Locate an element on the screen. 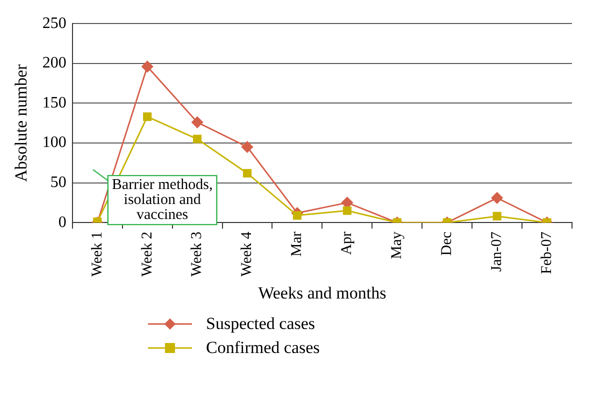  x-tick-label: Jan-07 is located at coordinates (496, 251).